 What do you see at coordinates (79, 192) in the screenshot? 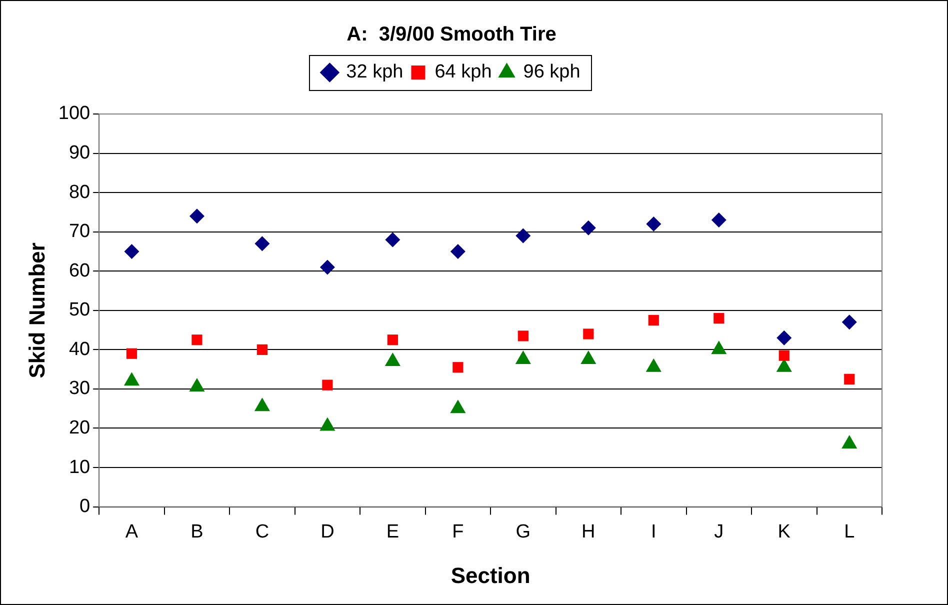
I see `y-tick-label: 80` at bounding box center [79, 192].